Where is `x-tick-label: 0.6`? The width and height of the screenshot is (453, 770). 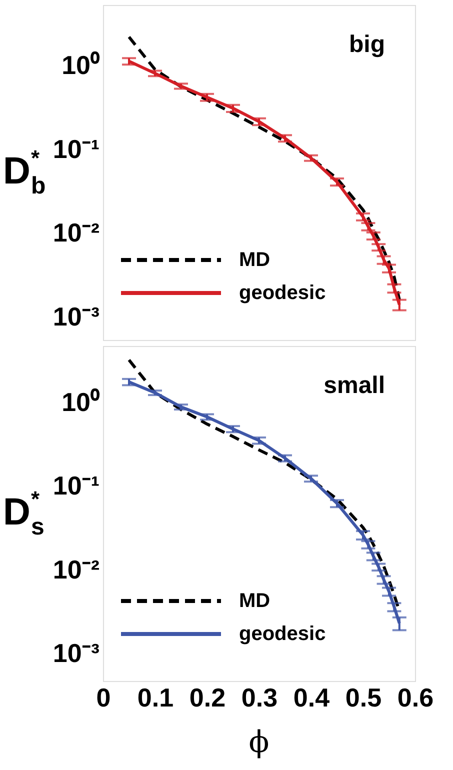 x-tick-label: 0.6 is located at coordinates (415, 697).